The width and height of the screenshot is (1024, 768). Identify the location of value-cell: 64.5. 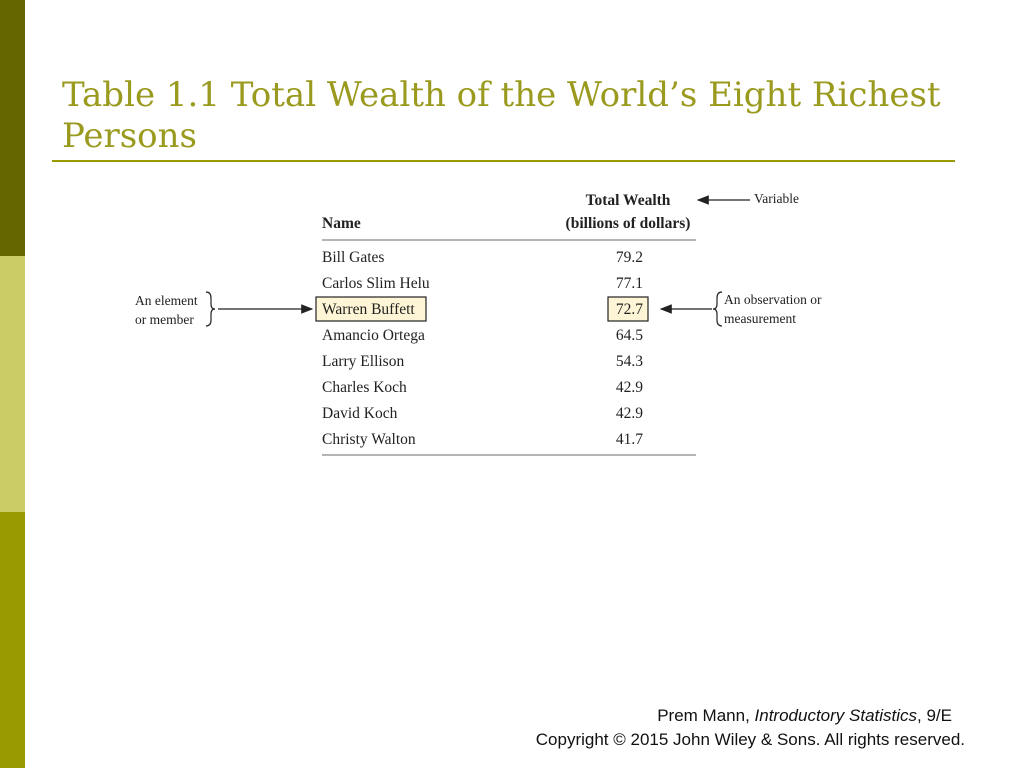
(629, 335).